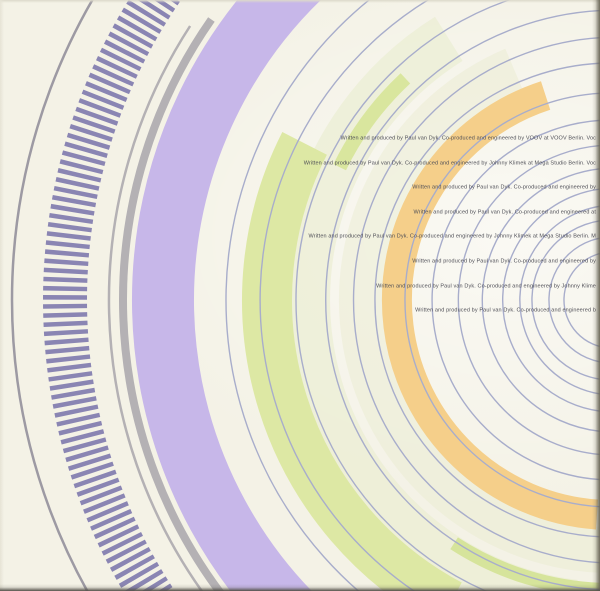 This screenshot has height=591, width=600. What do you see at coordinates (2, 295) in the screenshot?
I see `scan-edge-left` at bounding box center [2, 295].